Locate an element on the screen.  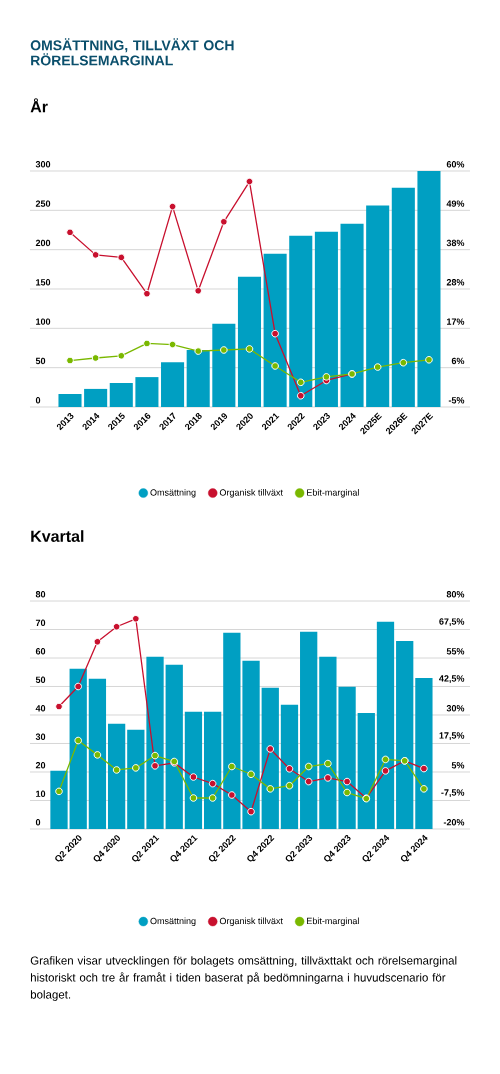
y2-tick-label: 80% is located at coordinates (455, 594).